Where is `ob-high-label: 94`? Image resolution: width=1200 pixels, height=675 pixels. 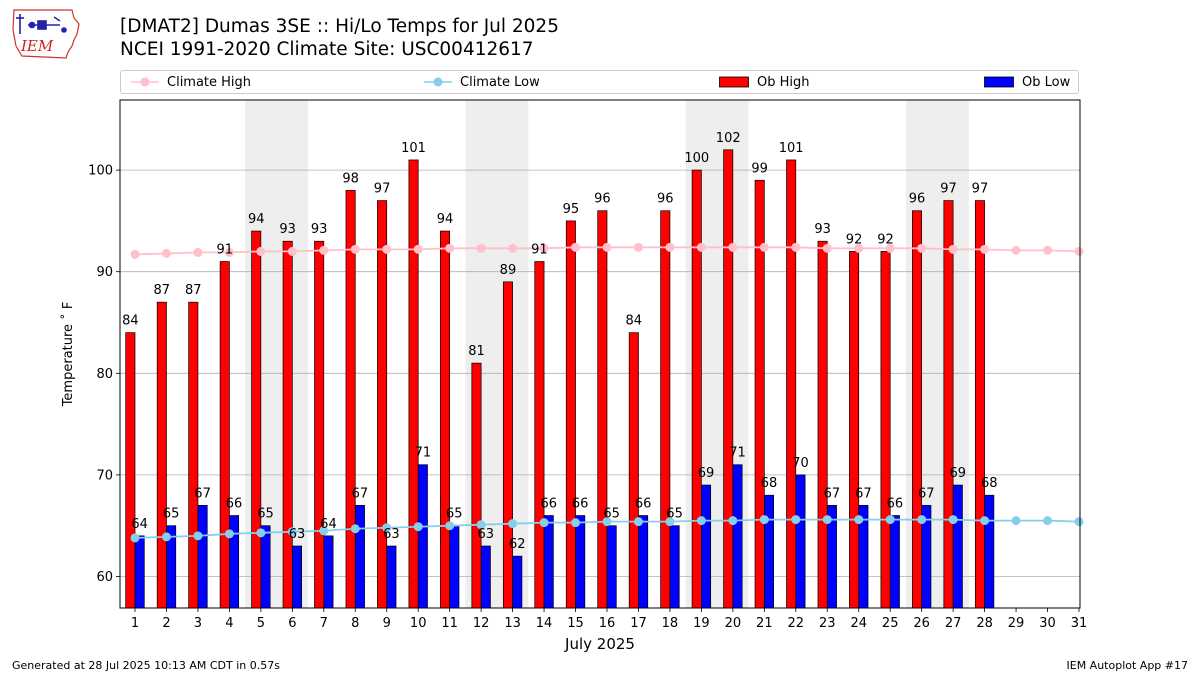 ob-high-label: 94 is located at coordinates (445, 219).